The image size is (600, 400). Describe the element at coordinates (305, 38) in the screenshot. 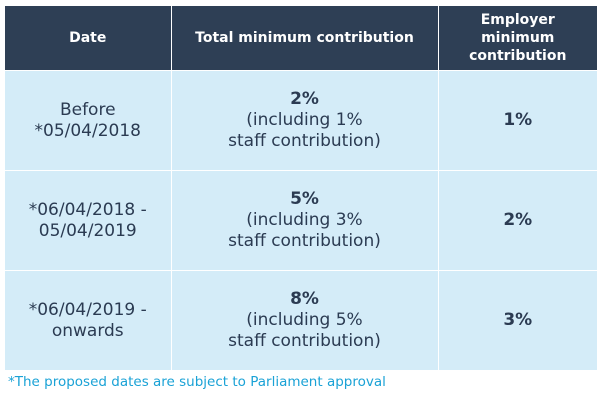

I see `header-total-minimum-contribution: Total minimum contribution` at that location.